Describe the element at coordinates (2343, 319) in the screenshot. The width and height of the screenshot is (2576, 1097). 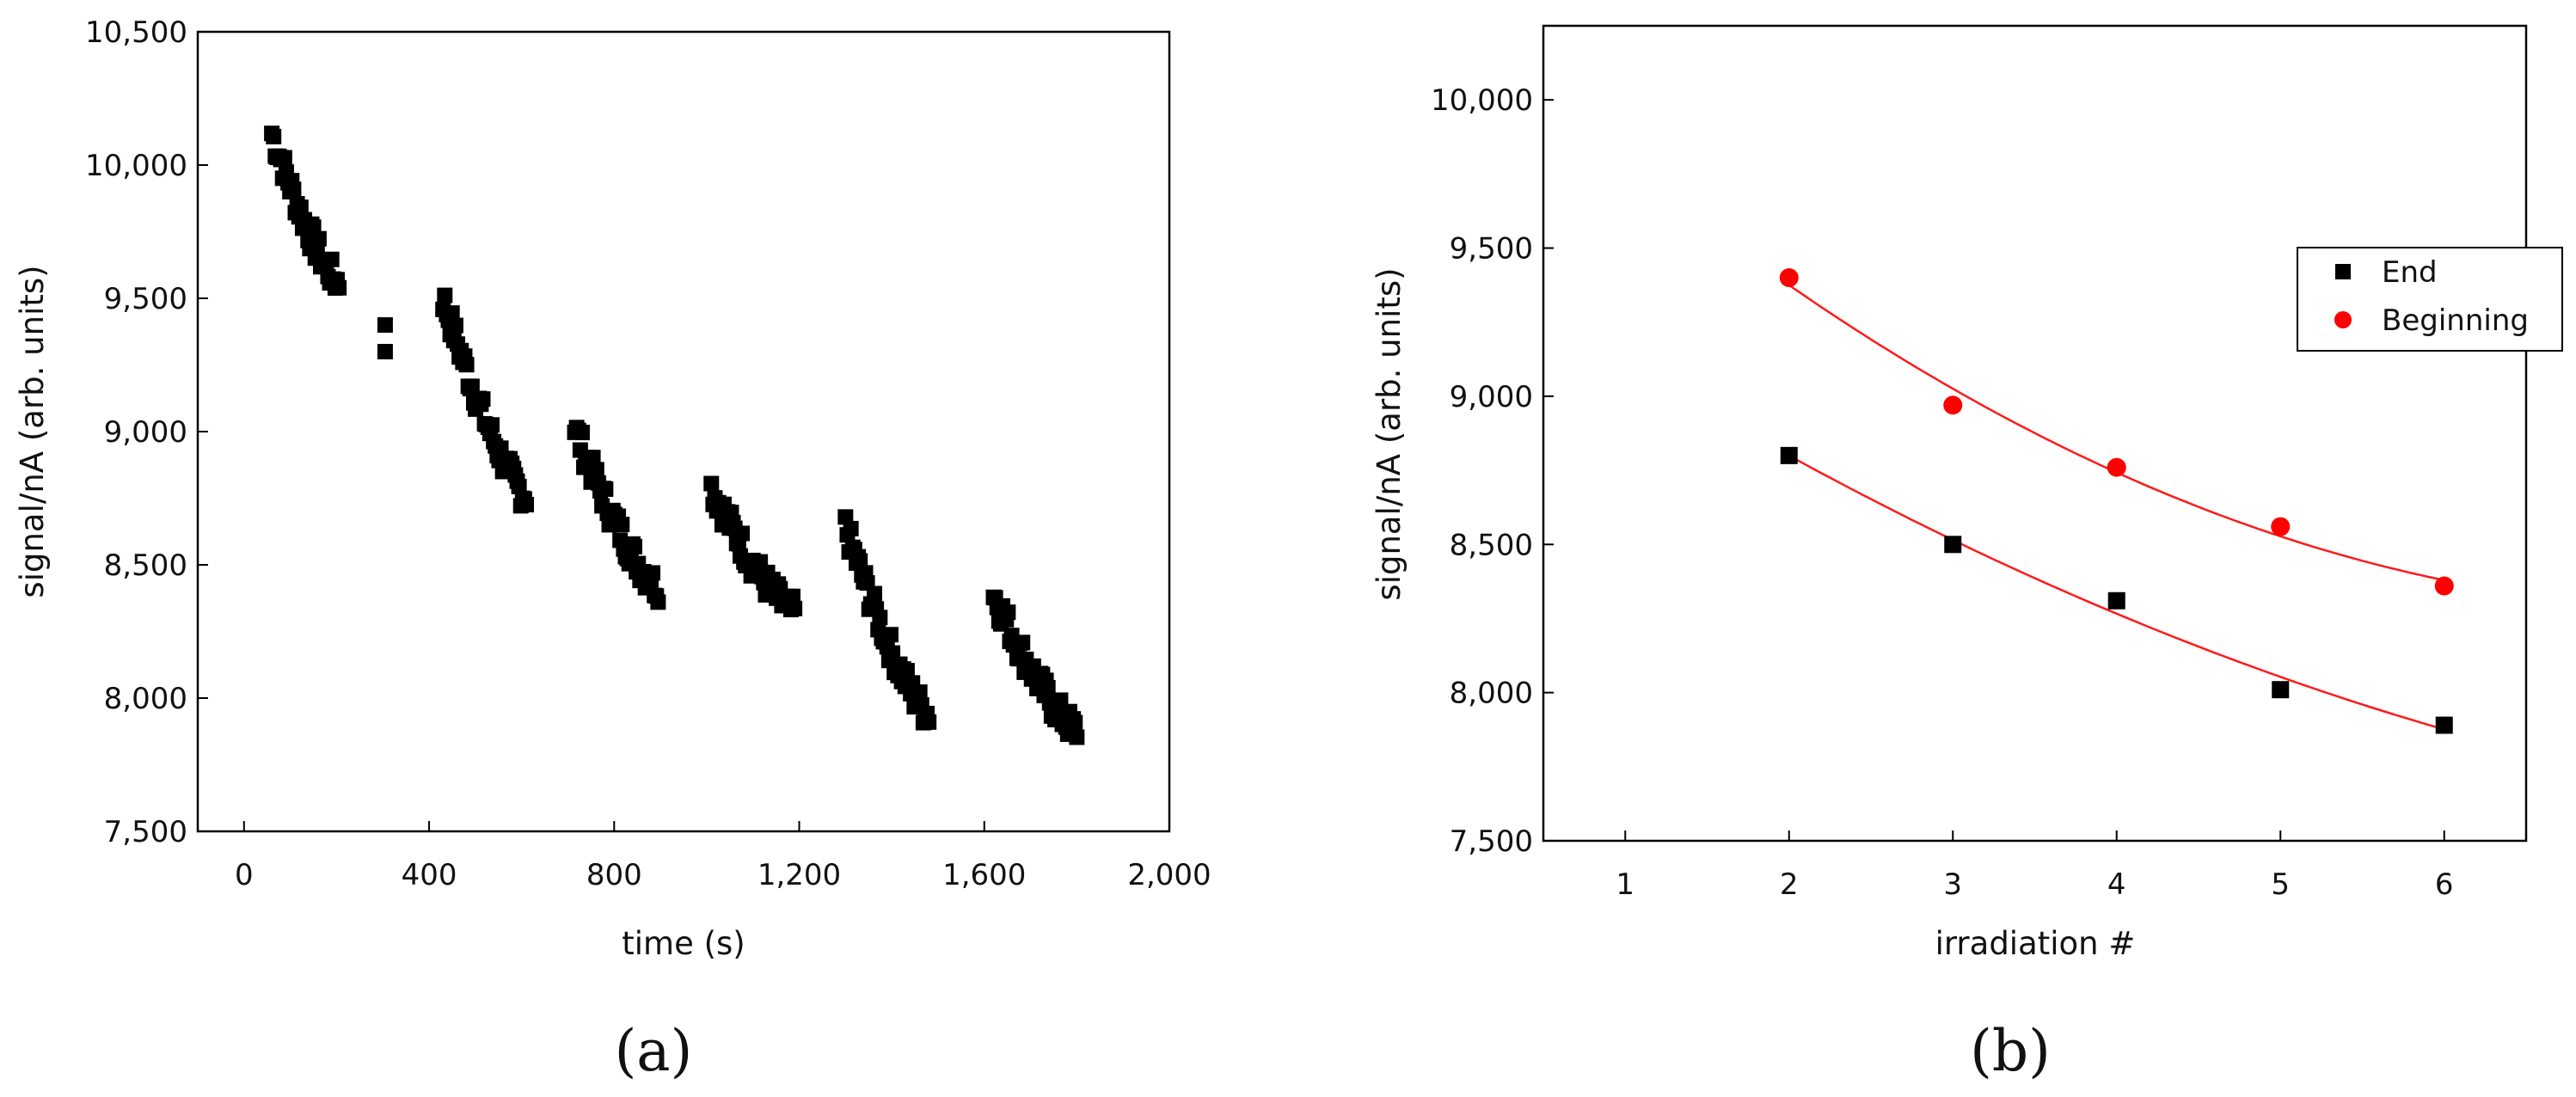
I see `legend-beginning-marker` at that location.